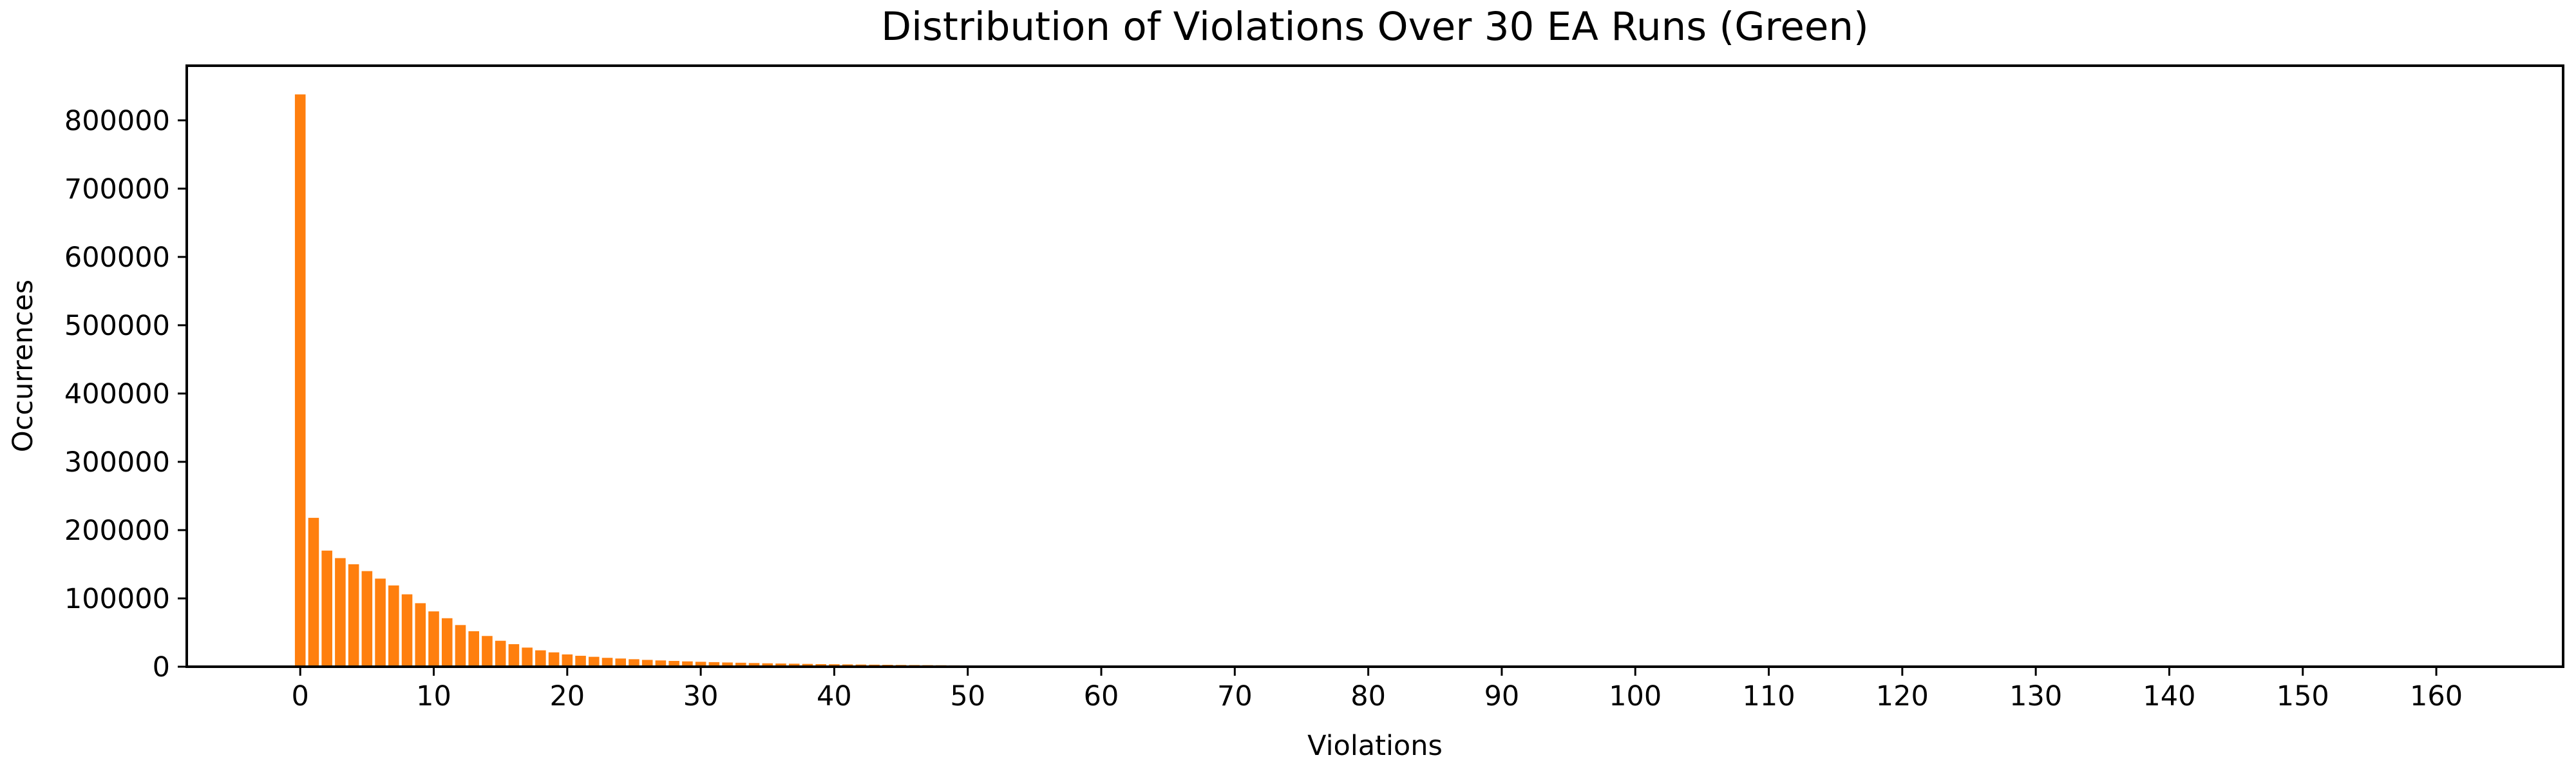 Image resolution: width=2576 pixels, height=773 pixels. What do you see at coordinates (2169, 696) in the screenshot?
I see `x-tick-label: 140` at bounding box center [2169, 696].